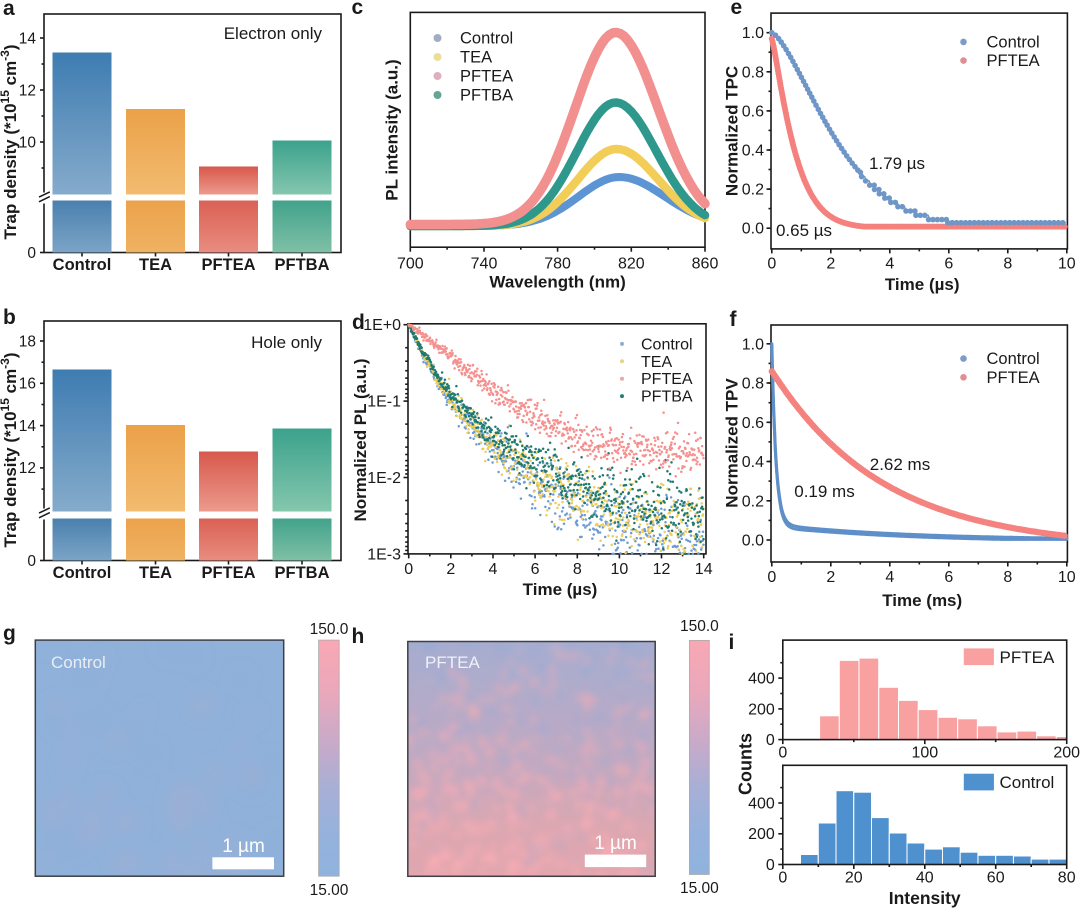  What do you see at coordinates (9, 10) in the screenshot?
I see `svg-text: a` at bounding box center [9, 10].